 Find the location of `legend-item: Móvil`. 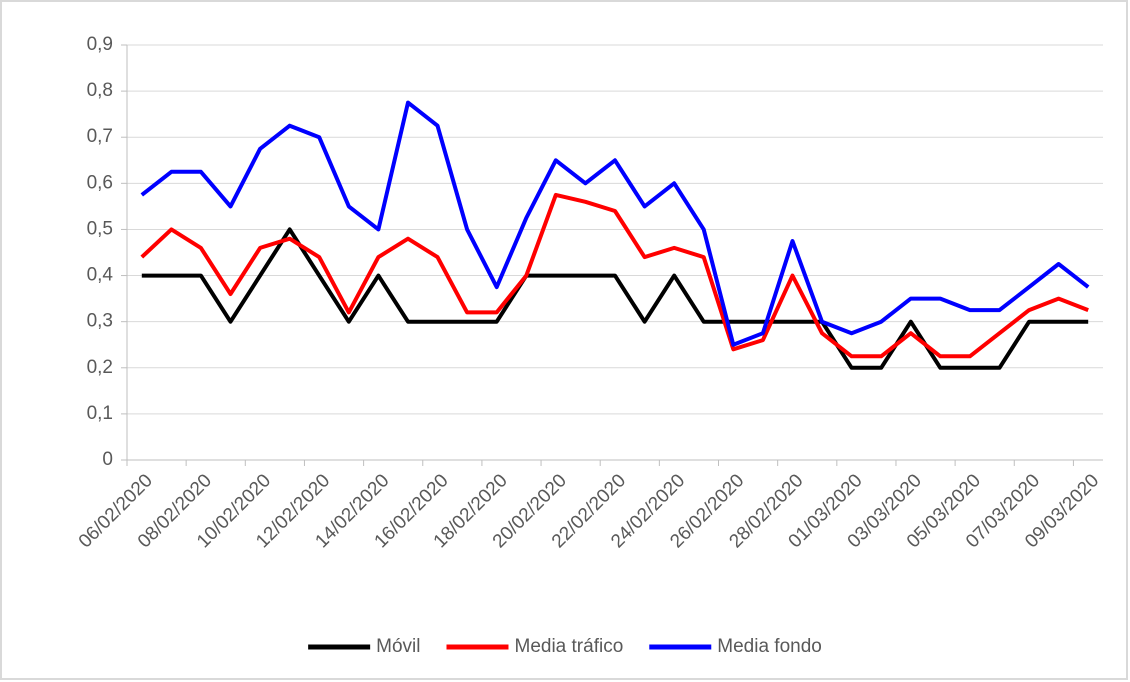

legend-item: Móvil is located at coordinates (364, 646).